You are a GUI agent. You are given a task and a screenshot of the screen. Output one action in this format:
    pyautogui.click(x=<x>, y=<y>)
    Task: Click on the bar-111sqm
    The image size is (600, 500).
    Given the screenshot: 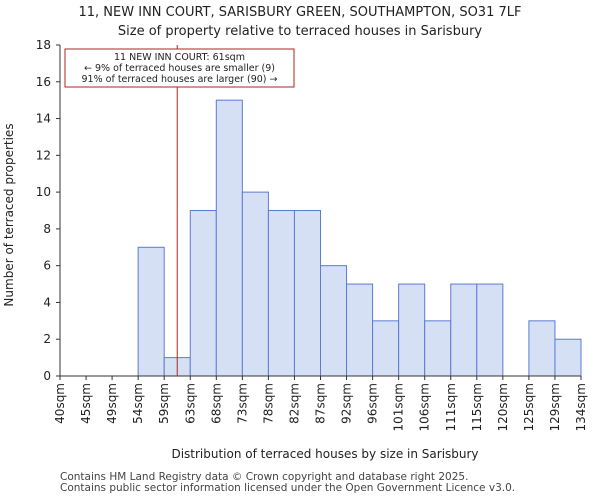 What is the action you would take?
    pyautogui.click(x=464, y=330)
    